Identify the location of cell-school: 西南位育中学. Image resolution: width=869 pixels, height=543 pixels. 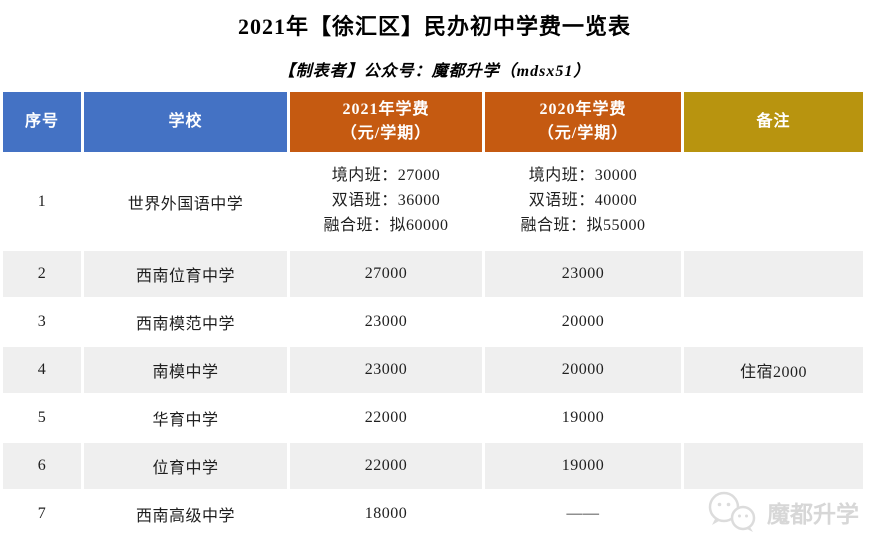
(185, 274).